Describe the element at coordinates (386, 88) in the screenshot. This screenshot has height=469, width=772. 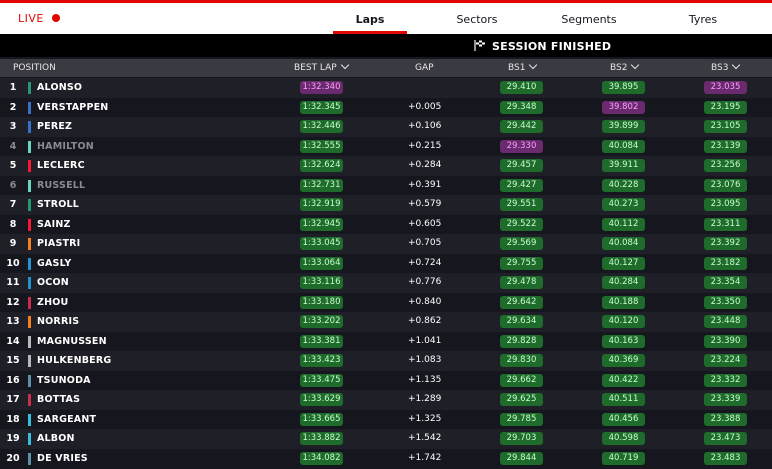
I see `table-row: 1 ALONSO 1:32.340 29.410 39.895 23.035` at that location.